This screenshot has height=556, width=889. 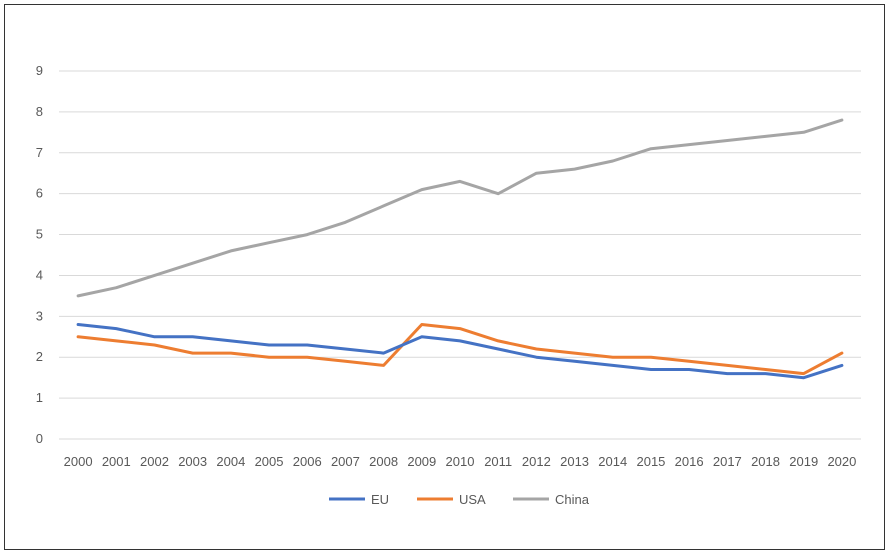 I want to click on legend-label: USA, so click(x=472, y=499).